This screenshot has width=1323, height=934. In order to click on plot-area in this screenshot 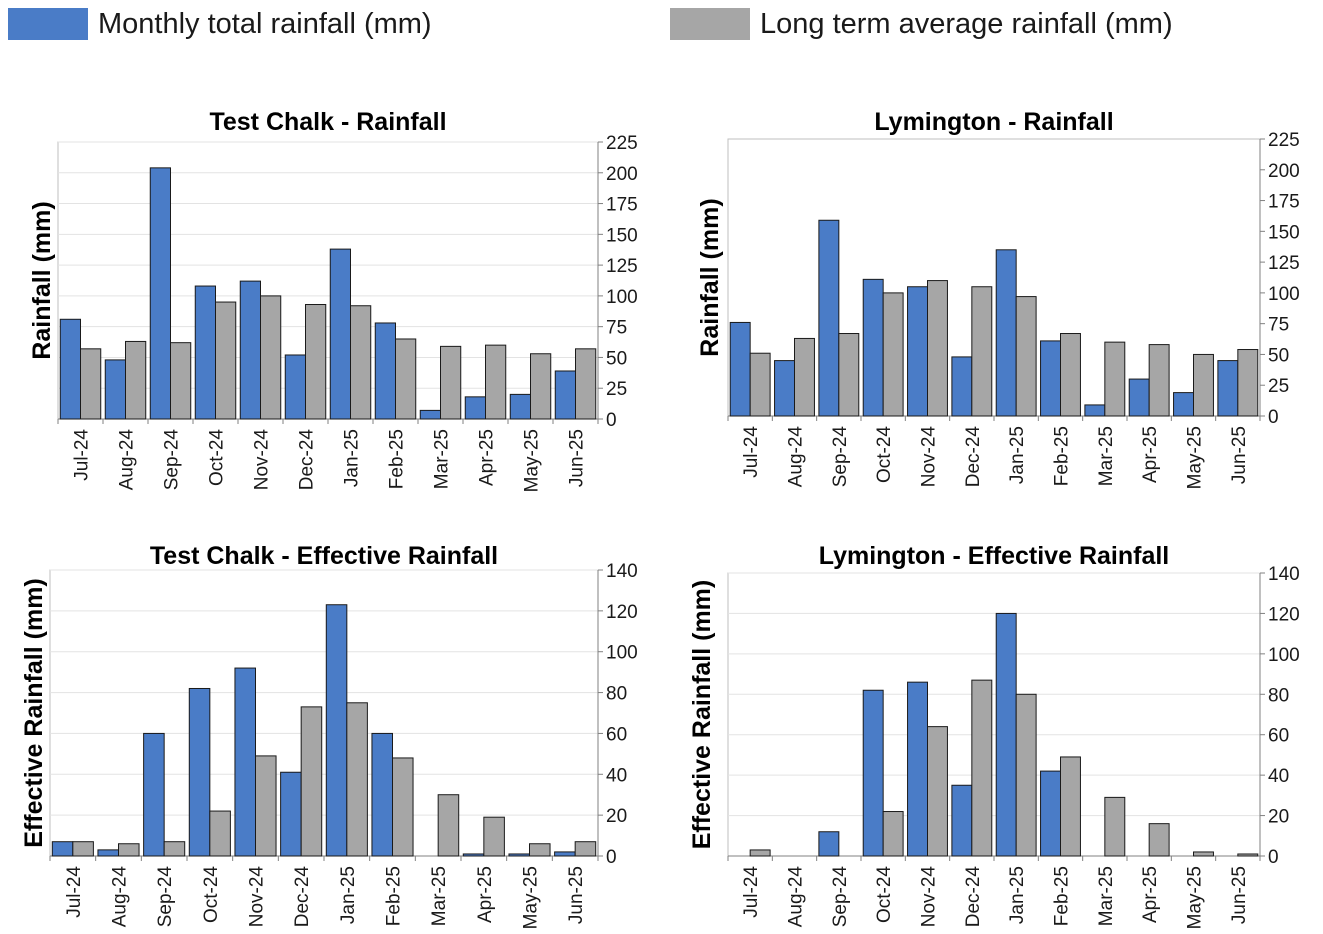, I will do `click(324, 713)`.